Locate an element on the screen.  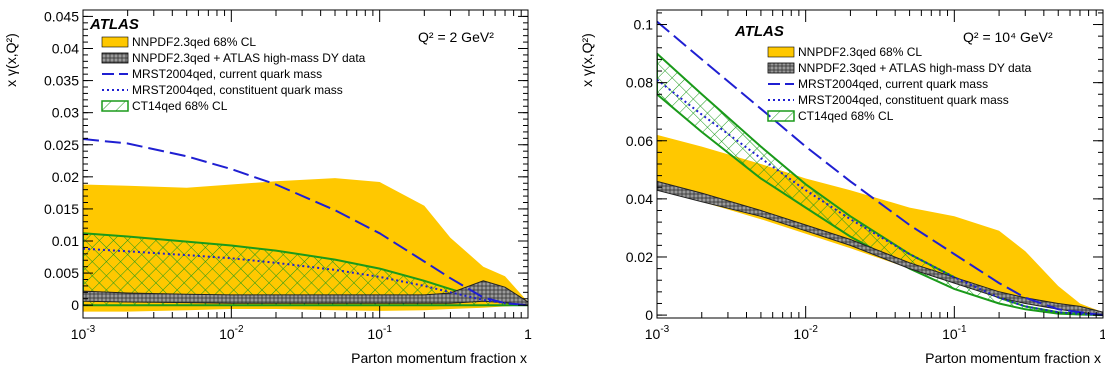
y-tick-label: 0.015 is located at coordinates (61, 209).